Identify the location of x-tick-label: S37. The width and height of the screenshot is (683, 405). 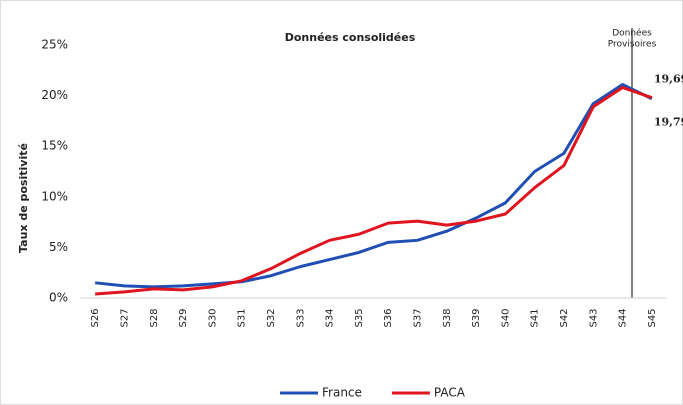
(417, 317).